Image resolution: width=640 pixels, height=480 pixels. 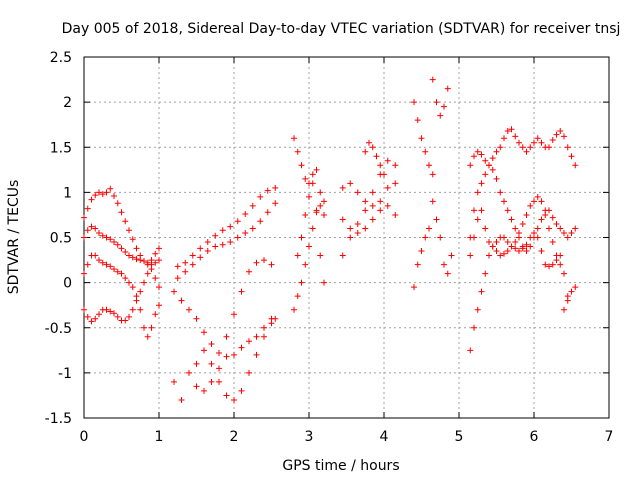 What do you see at coordinates (226, 241) in the screenshot?
I see `series-track-f` at bounding box center [226, 241].